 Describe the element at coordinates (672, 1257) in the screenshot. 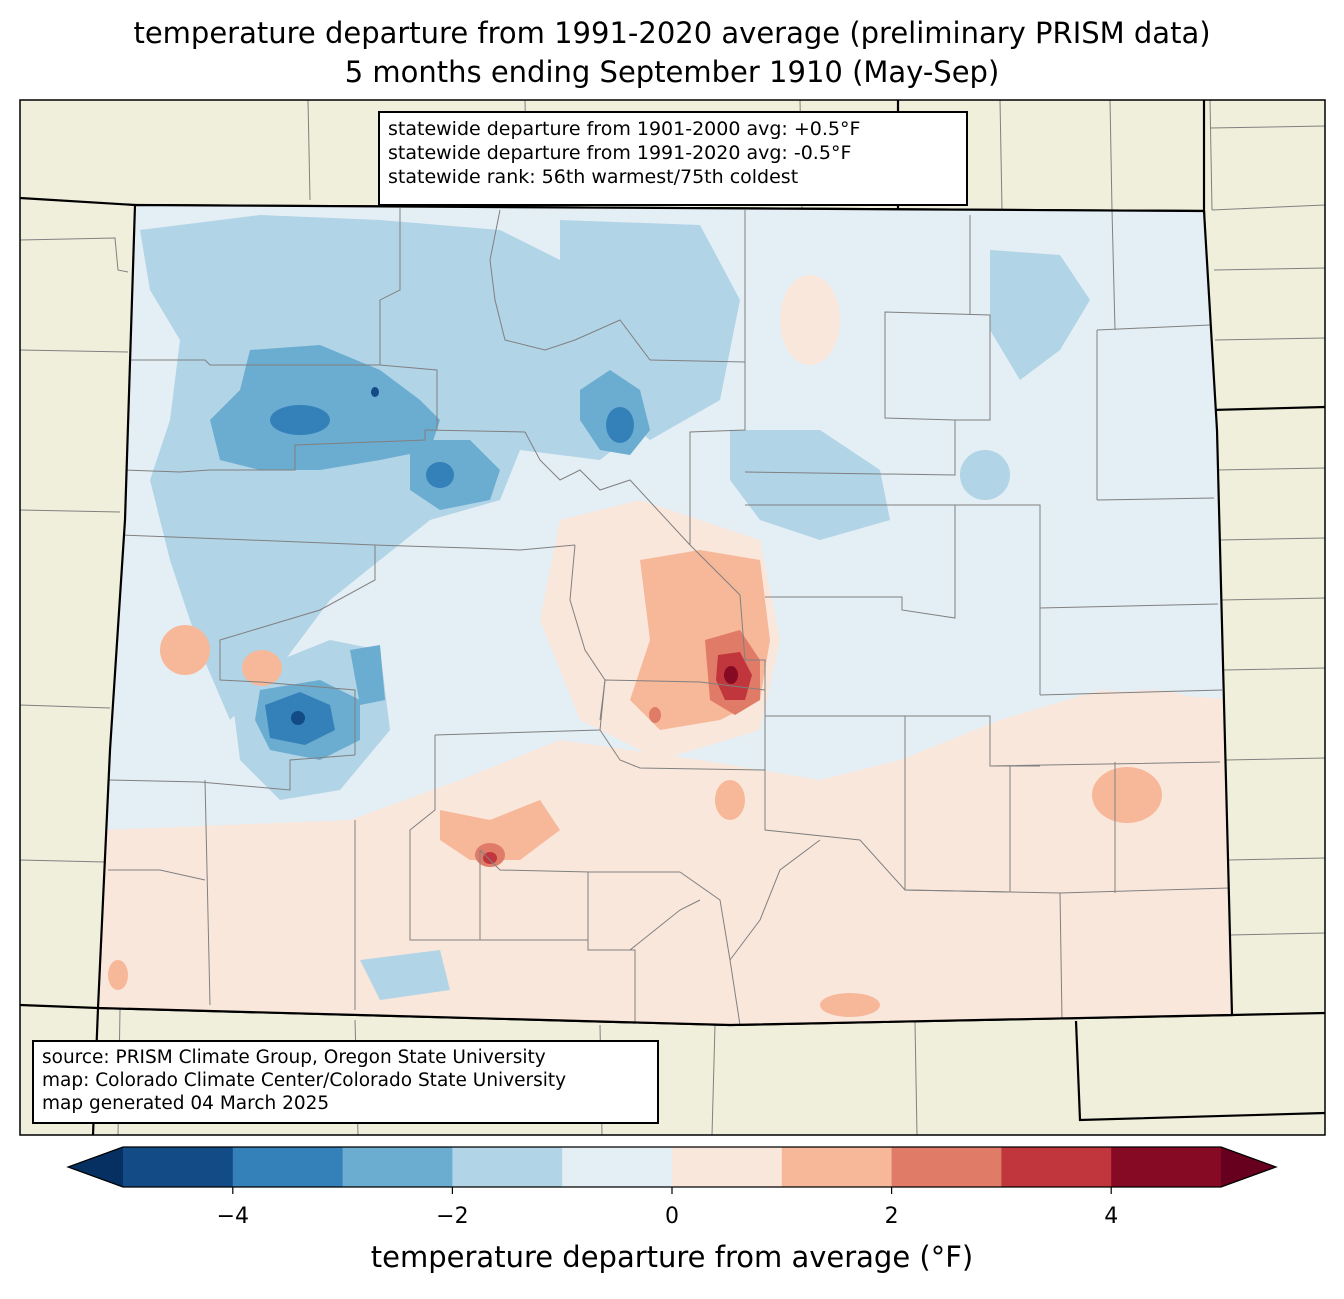

I see `colorbar-label: temperature departure from average (°F)` at that location.